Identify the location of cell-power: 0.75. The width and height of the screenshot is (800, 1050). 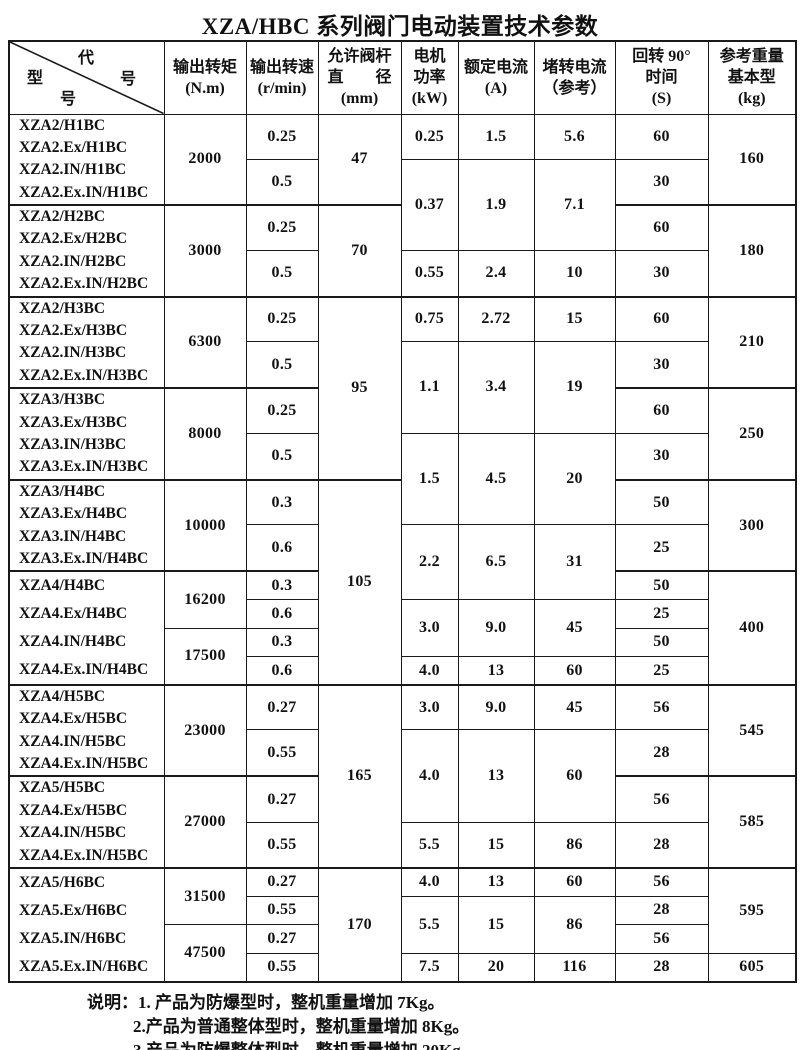
(429, 319).